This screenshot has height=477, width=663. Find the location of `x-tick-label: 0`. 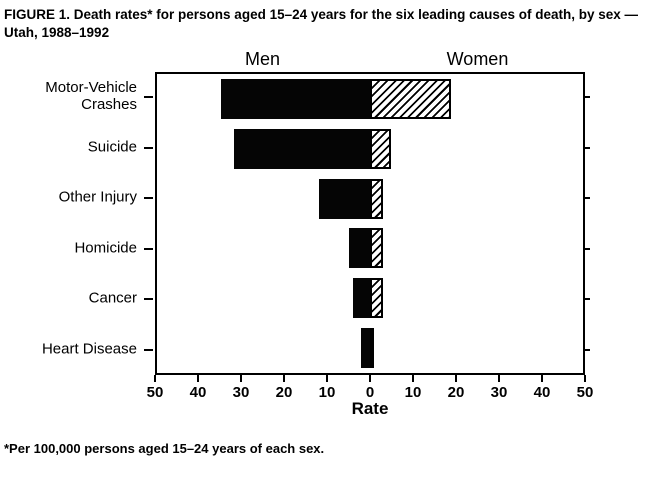

x-tick-label: 0 is located at coordinates (370, 392).